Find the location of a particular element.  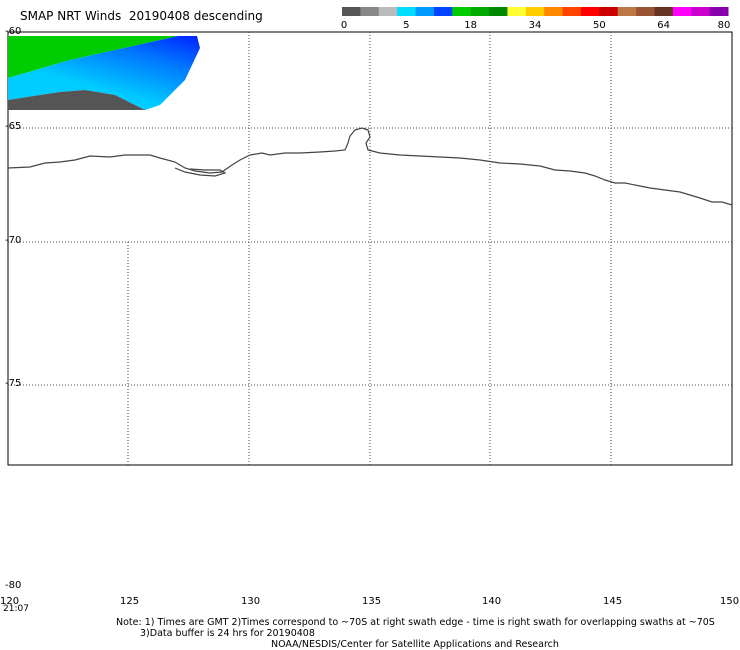

coastline-inlet is located at coordinates (200, 172).